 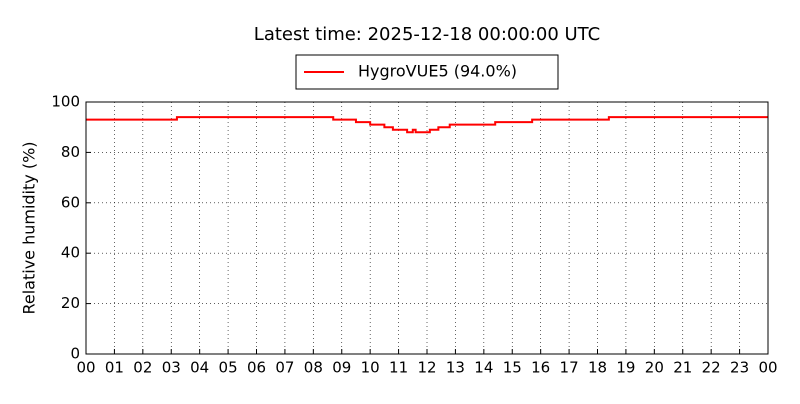 I want to click on x-tick-label: 12, so click(x=426, y=368).